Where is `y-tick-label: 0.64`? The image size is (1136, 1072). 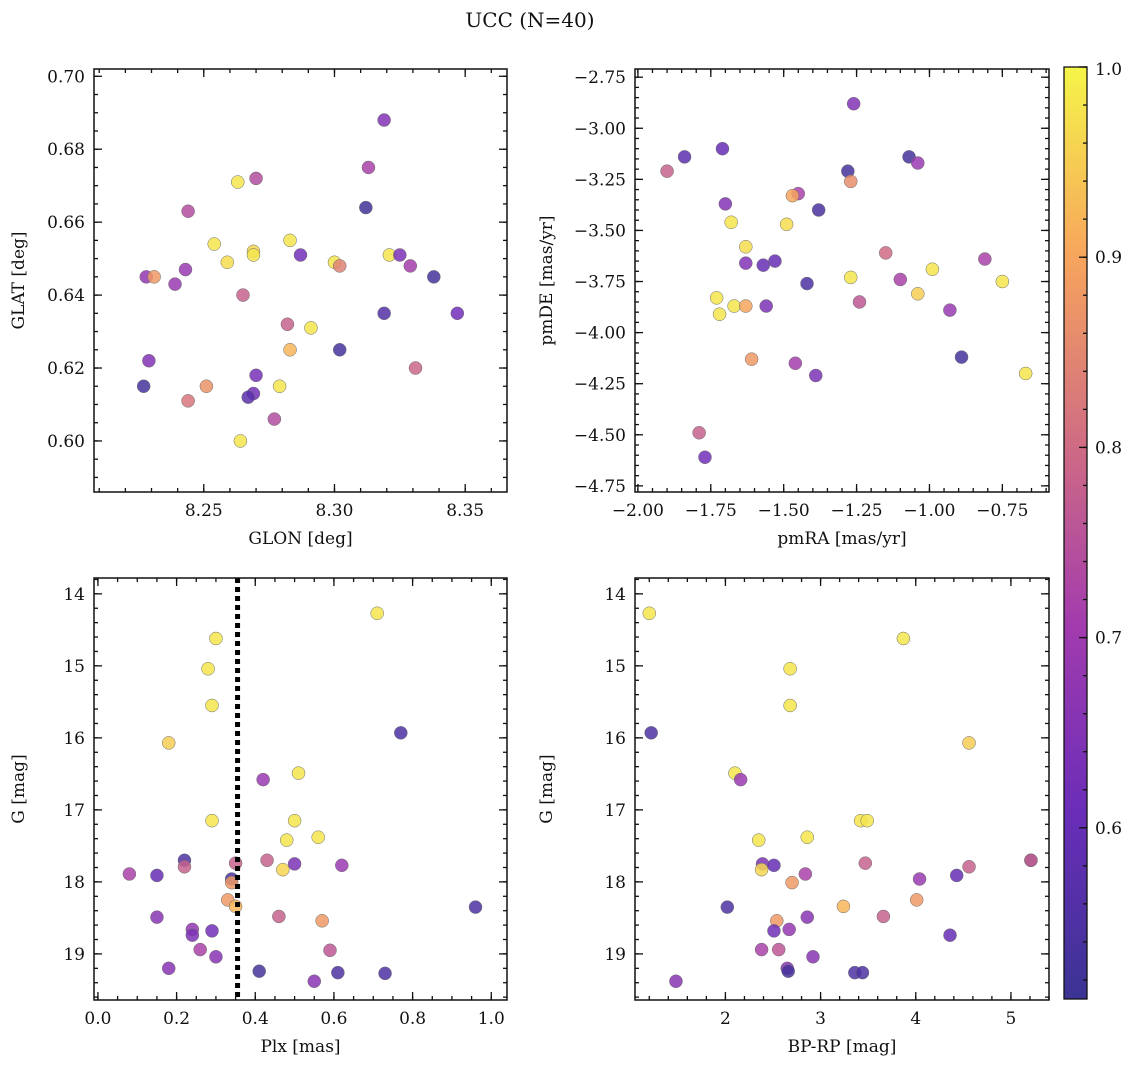
y-tick-label: 0.64 is located at coordinates (66, 296).